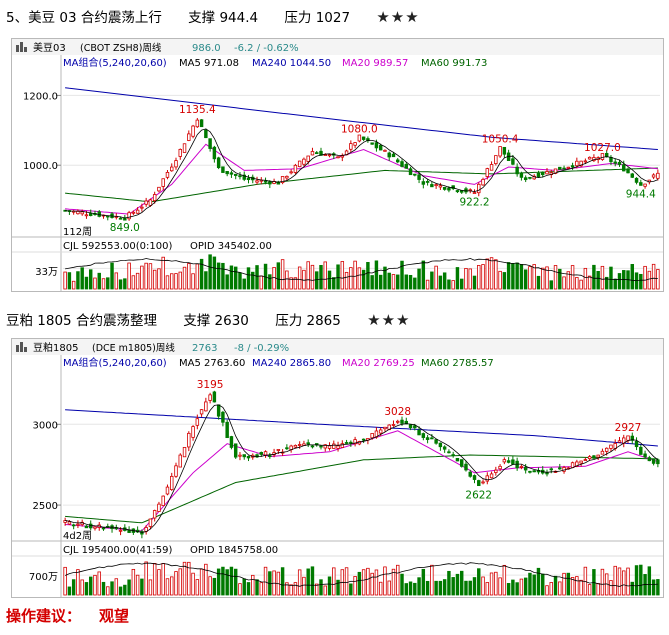 The width and height of the screenshot is (669, 635). What do you see at coordinates (204, 348) in the screenshot?
I see `last-price: 2763` at bounding box center [204, 348].